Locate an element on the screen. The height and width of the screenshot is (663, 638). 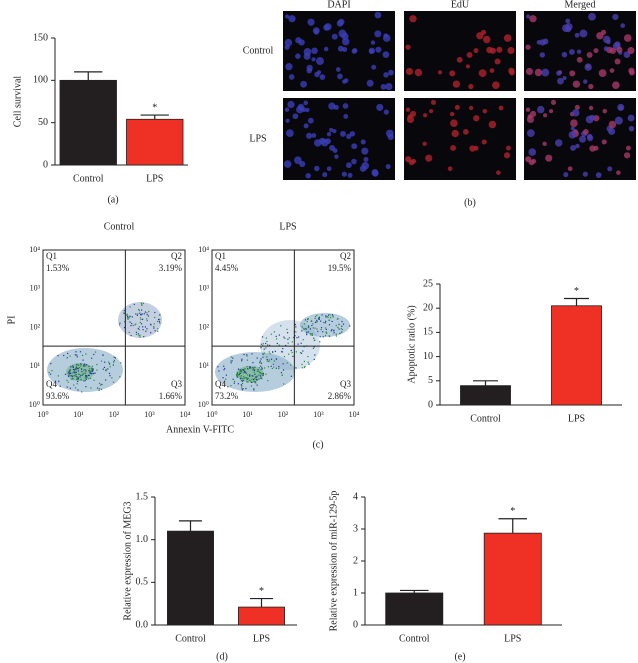
y-tick-label: 10¹ is located at coordinates (204, 365).